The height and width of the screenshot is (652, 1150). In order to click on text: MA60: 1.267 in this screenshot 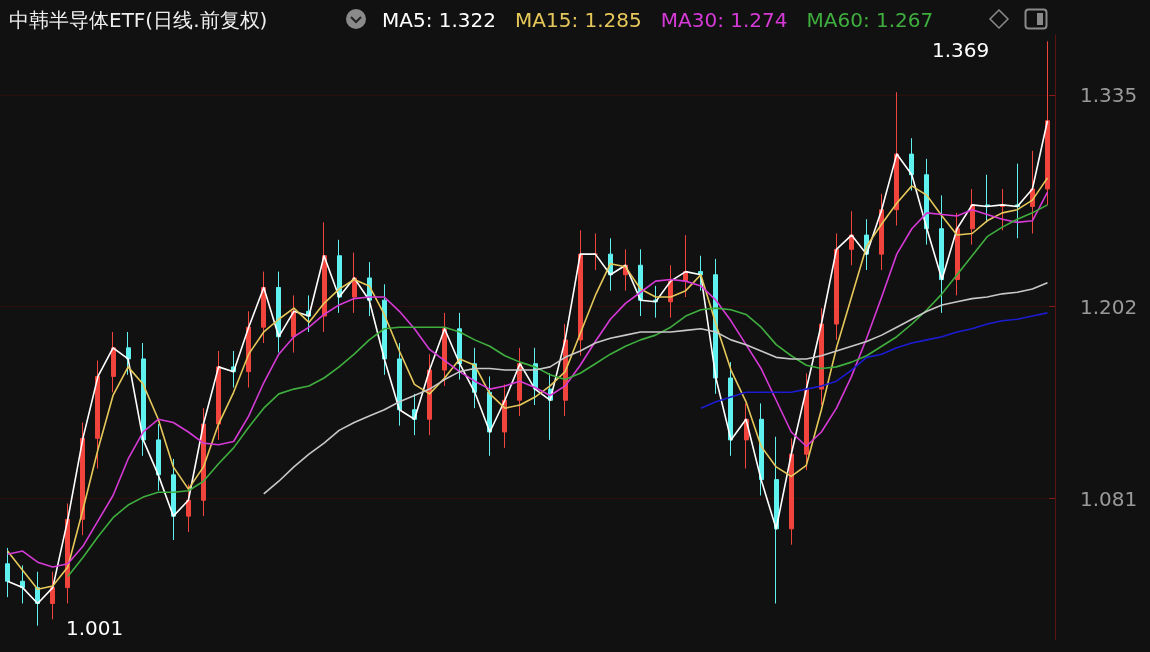, I will do `click(870, 20)`.